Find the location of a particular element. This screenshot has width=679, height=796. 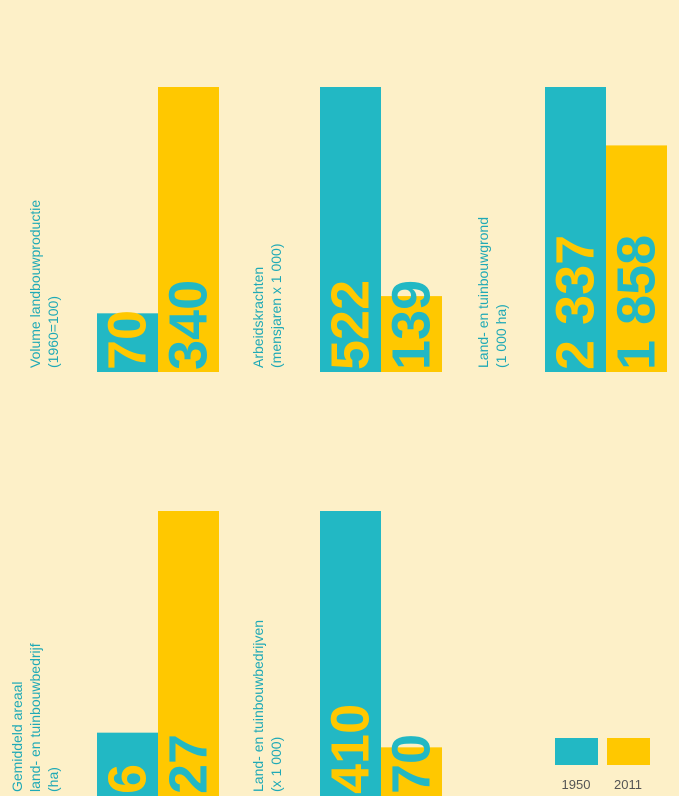

chart-title: Land- en tuinbouwbedrijven is located at coordinates (258, 706).